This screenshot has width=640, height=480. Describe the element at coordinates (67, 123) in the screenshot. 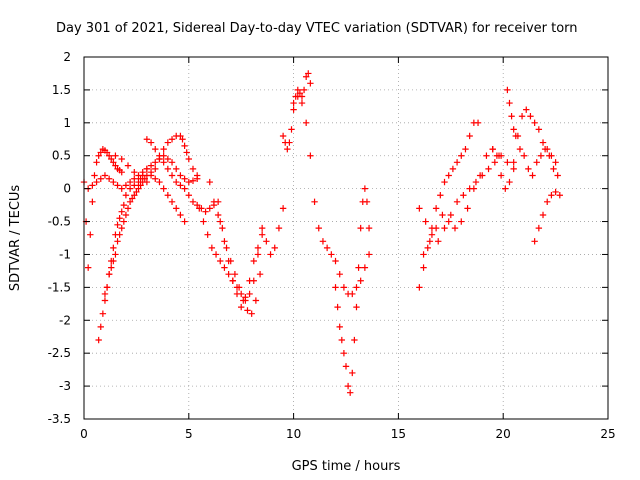

I see `y-tick-label: 1` at that location.